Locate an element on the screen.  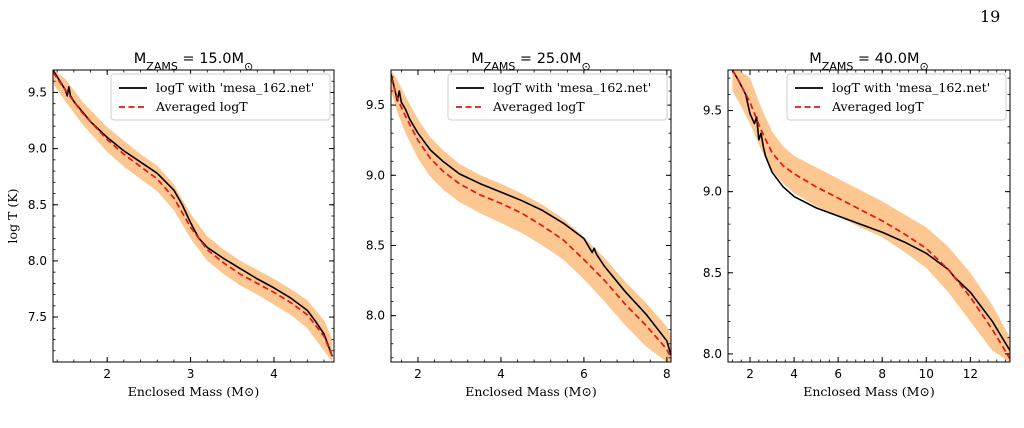
title-tail: = 25.0M is located at coordinates (548, 59).